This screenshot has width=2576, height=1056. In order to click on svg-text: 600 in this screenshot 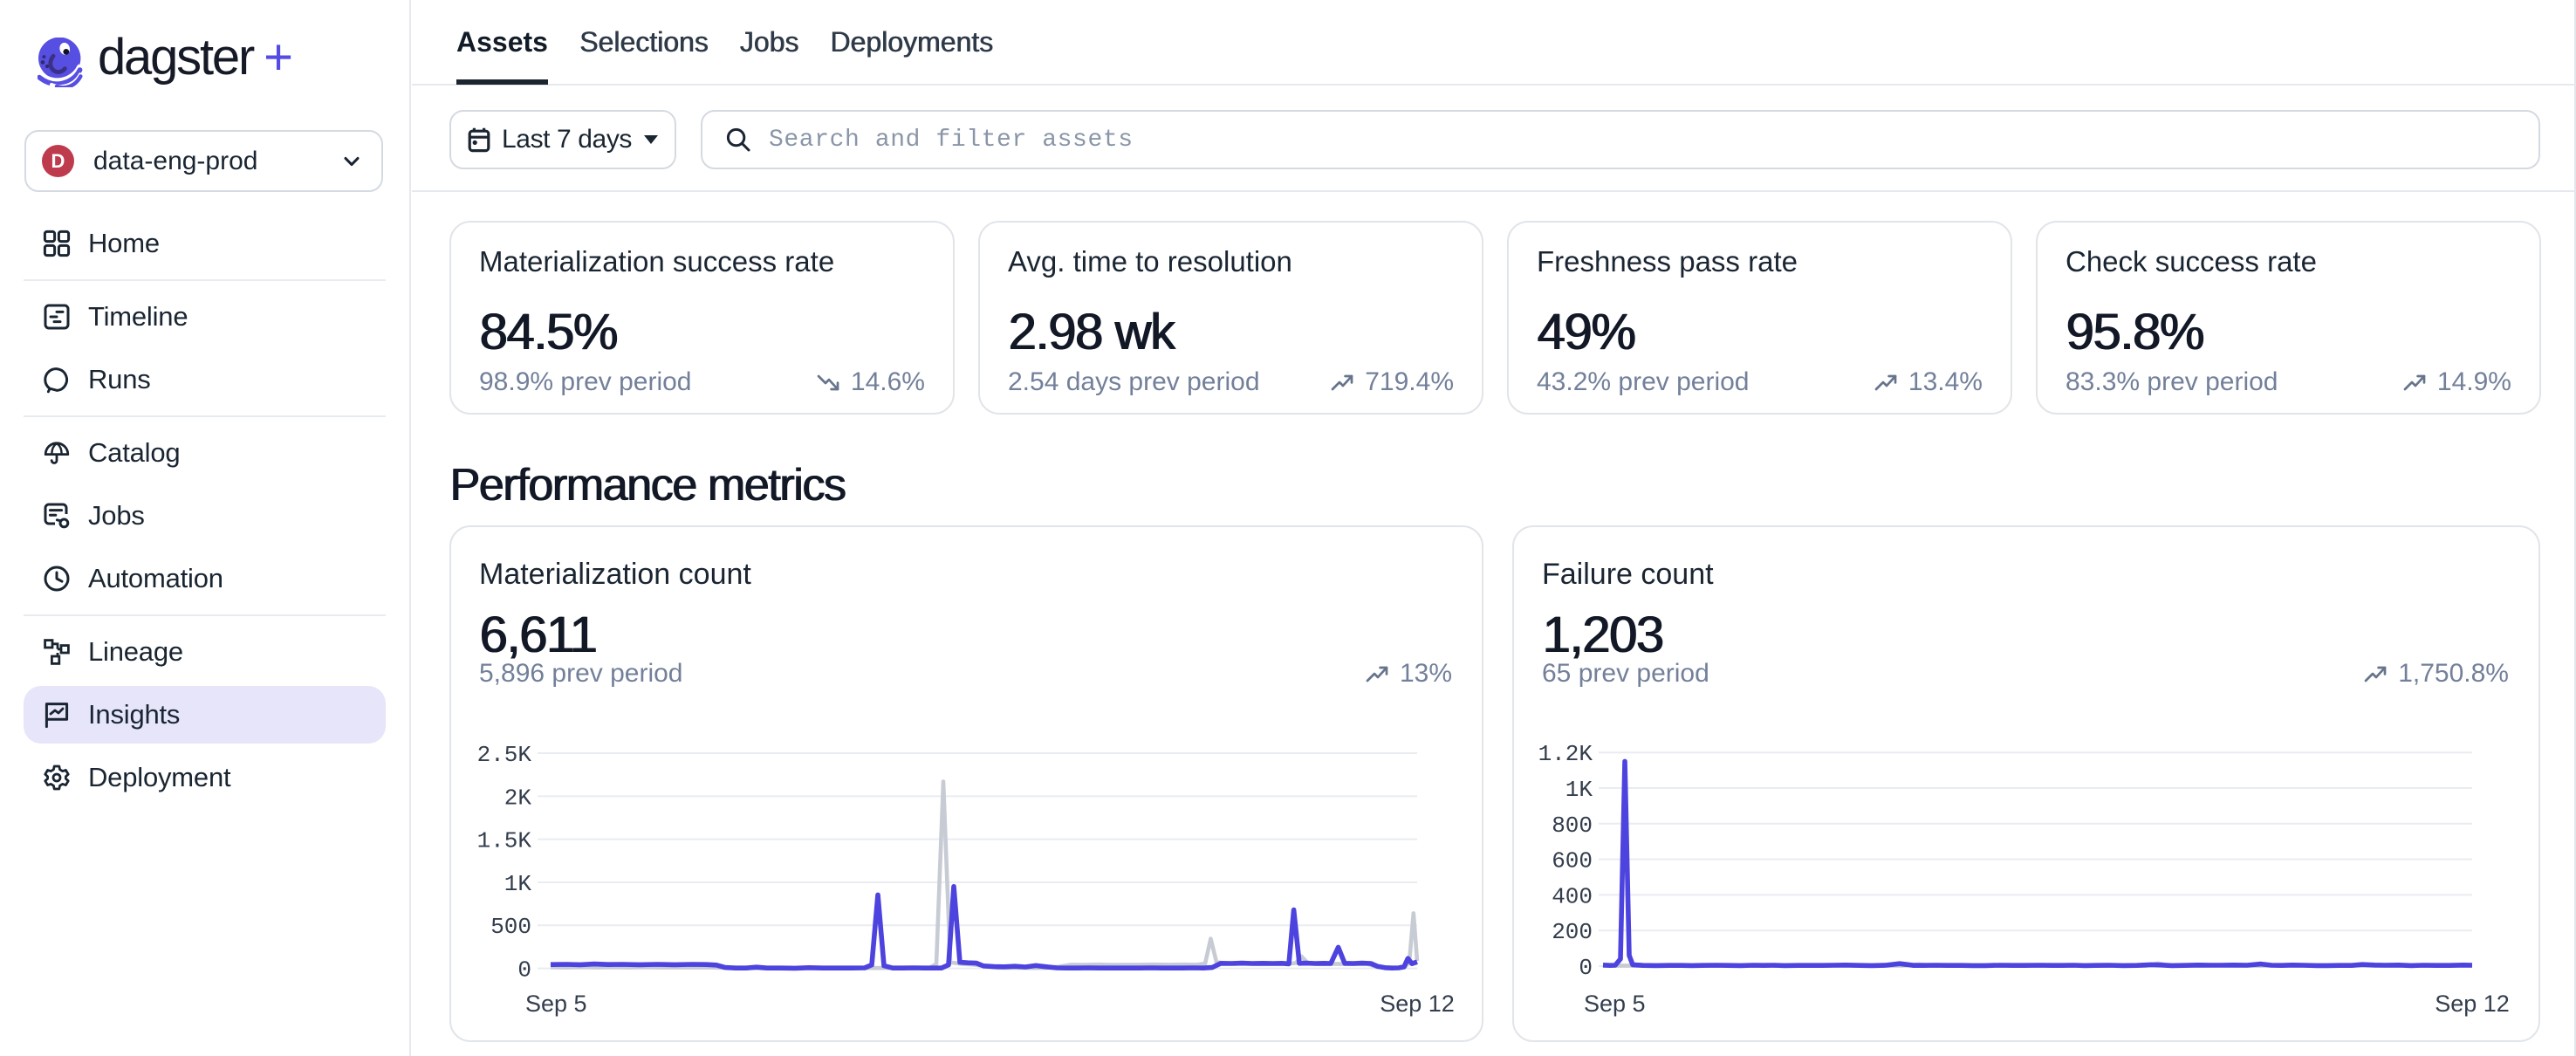, I will do `click(1572, 861)`.